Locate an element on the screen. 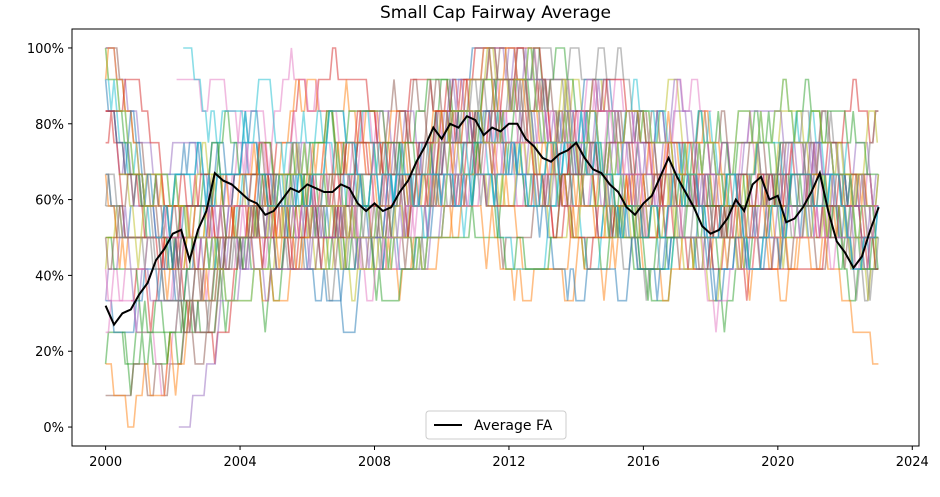 This screenshot has height=497, width=940. y-tick-label: 20% is located at coordinates (49, 352).